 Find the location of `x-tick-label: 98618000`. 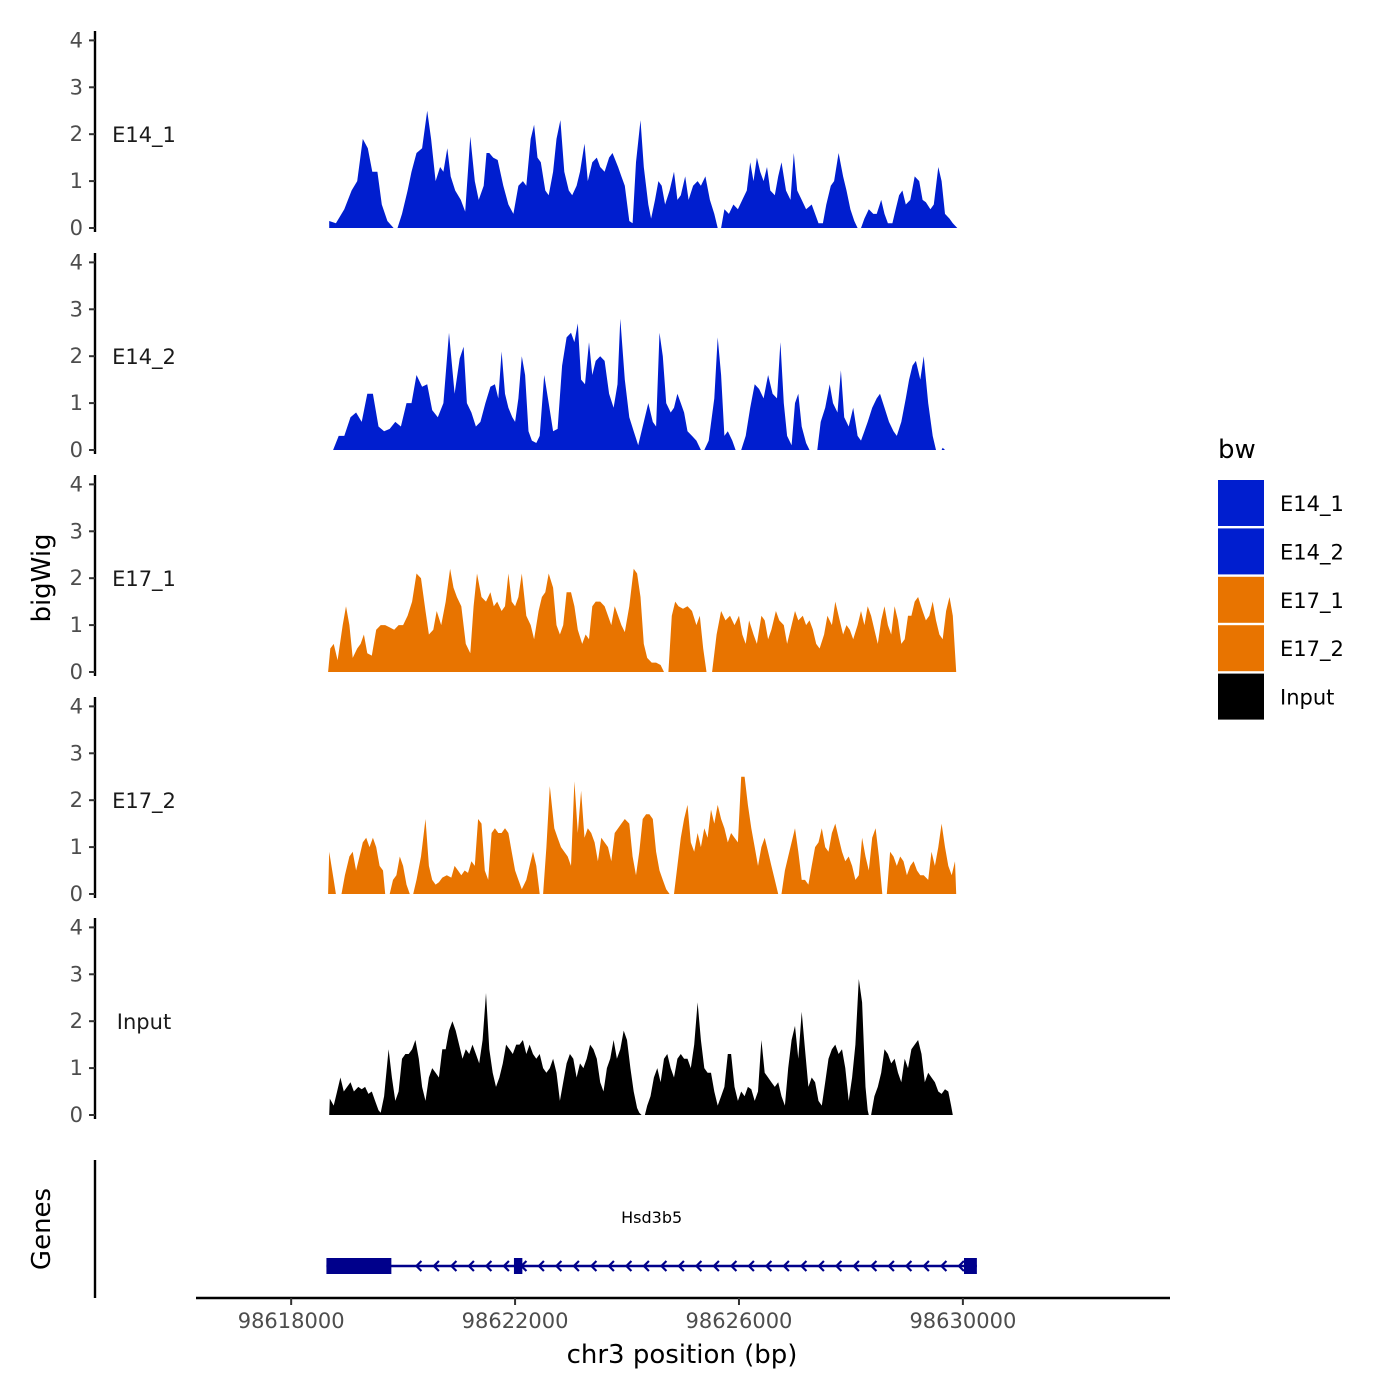

x-tick-label: 98618000 is located at coordinates (291, 1321).